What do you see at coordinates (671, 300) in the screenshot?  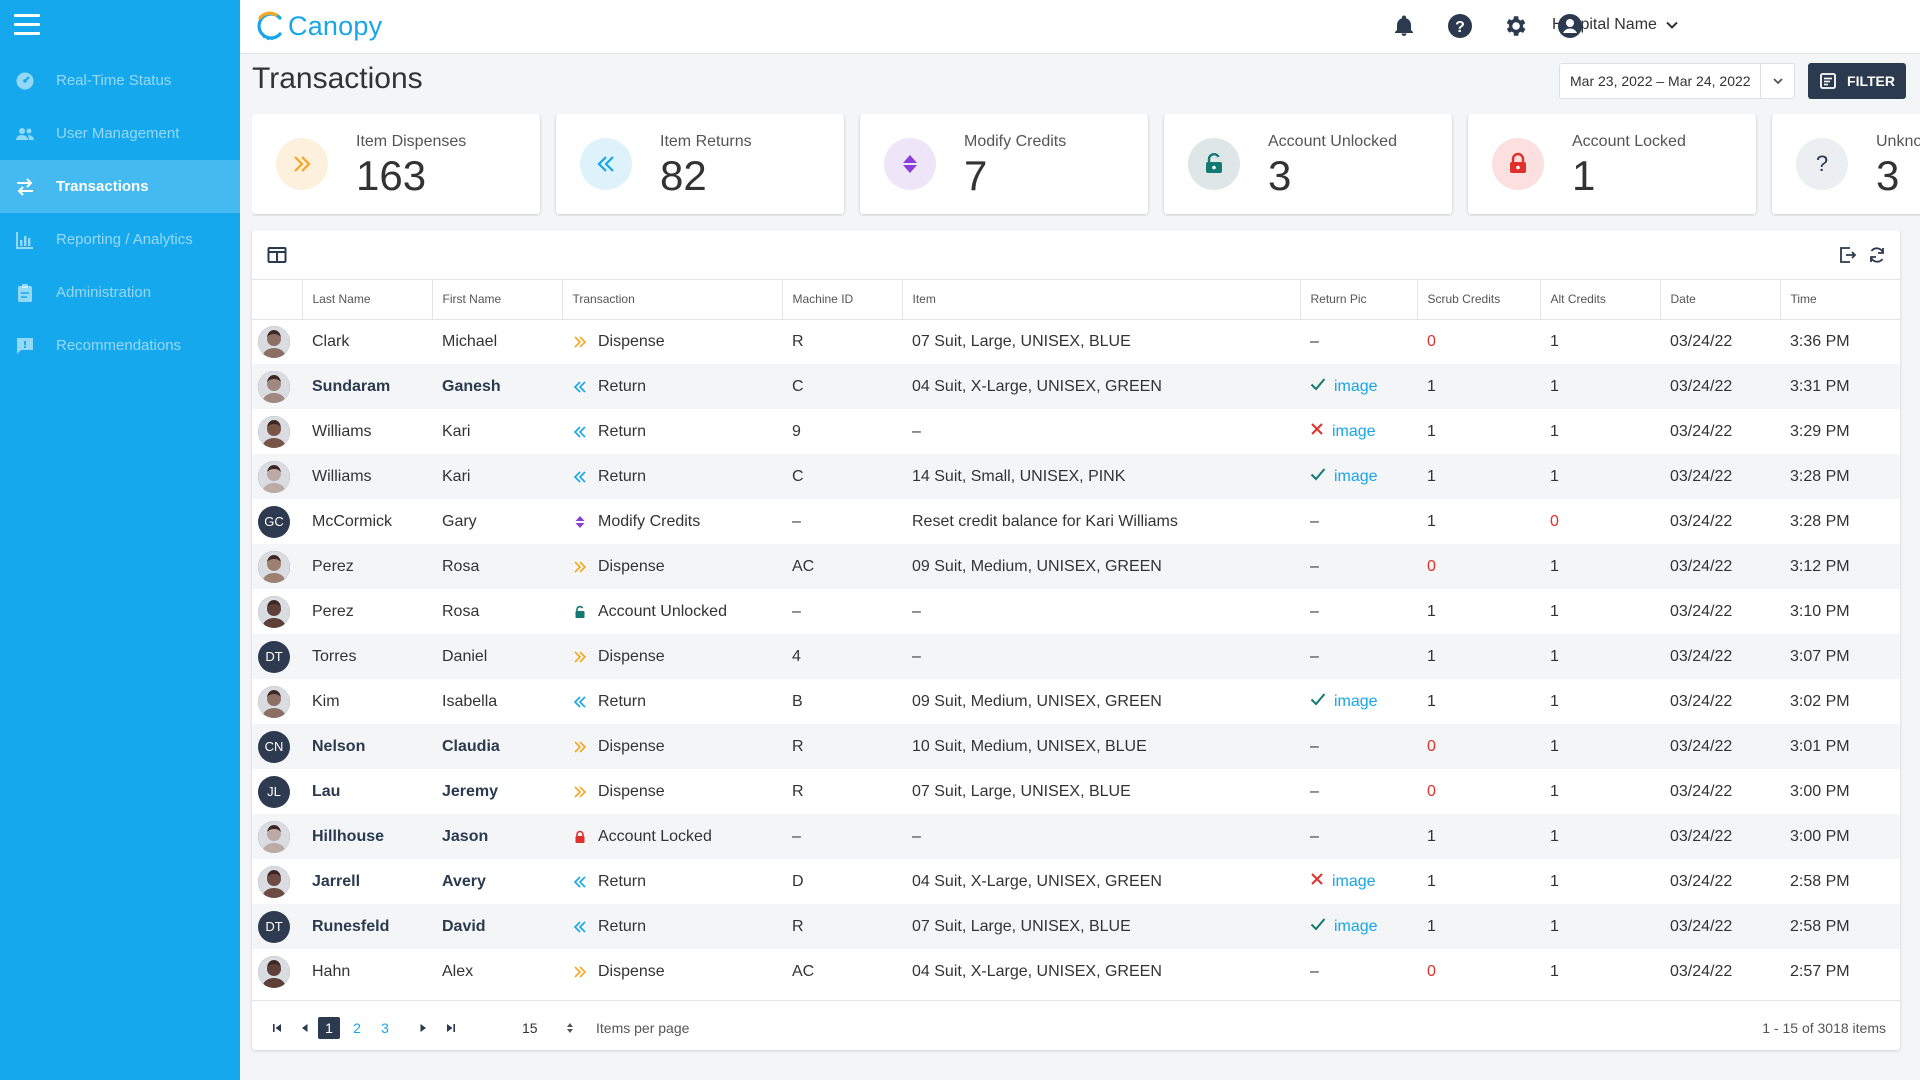 I see `column-header-transaction: Transaction` at bounding box center [671, 300].